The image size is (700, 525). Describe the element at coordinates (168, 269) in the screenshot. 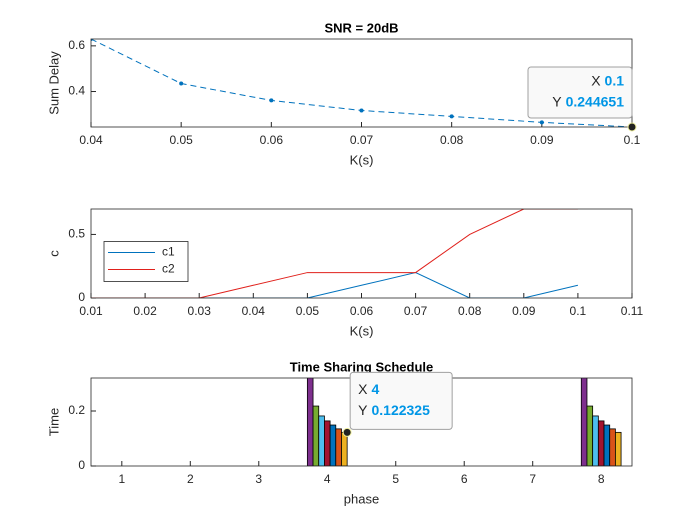

I see `legend-label: c2` at that location.